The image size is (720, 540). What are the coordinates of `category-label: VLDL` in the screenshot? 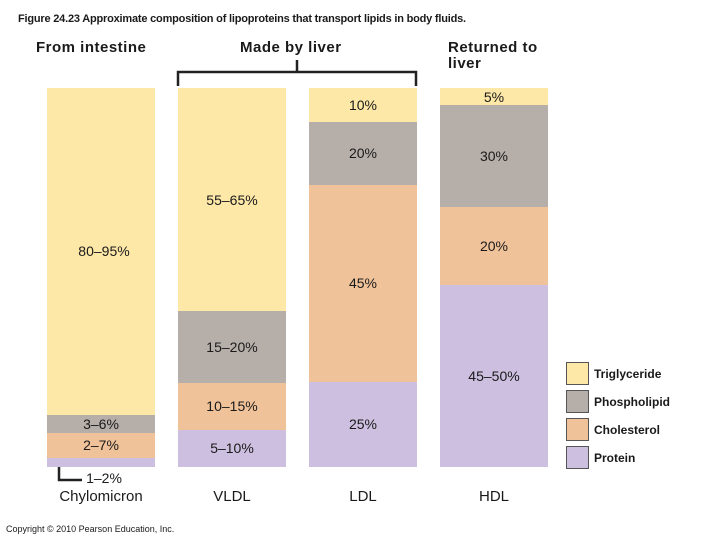 It's located at (232, 496).